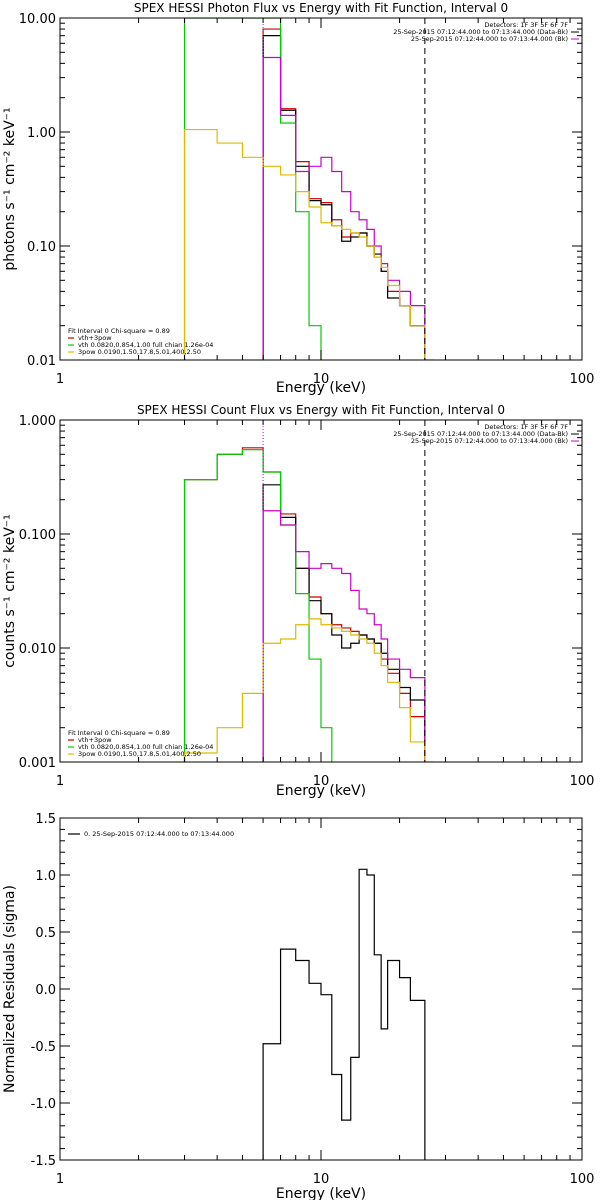 This screenshot has width=600, height=1200. Describe the element at coordinates (45, 819) in the screenshot. I see `y-tick-label: 1.5` at that location.